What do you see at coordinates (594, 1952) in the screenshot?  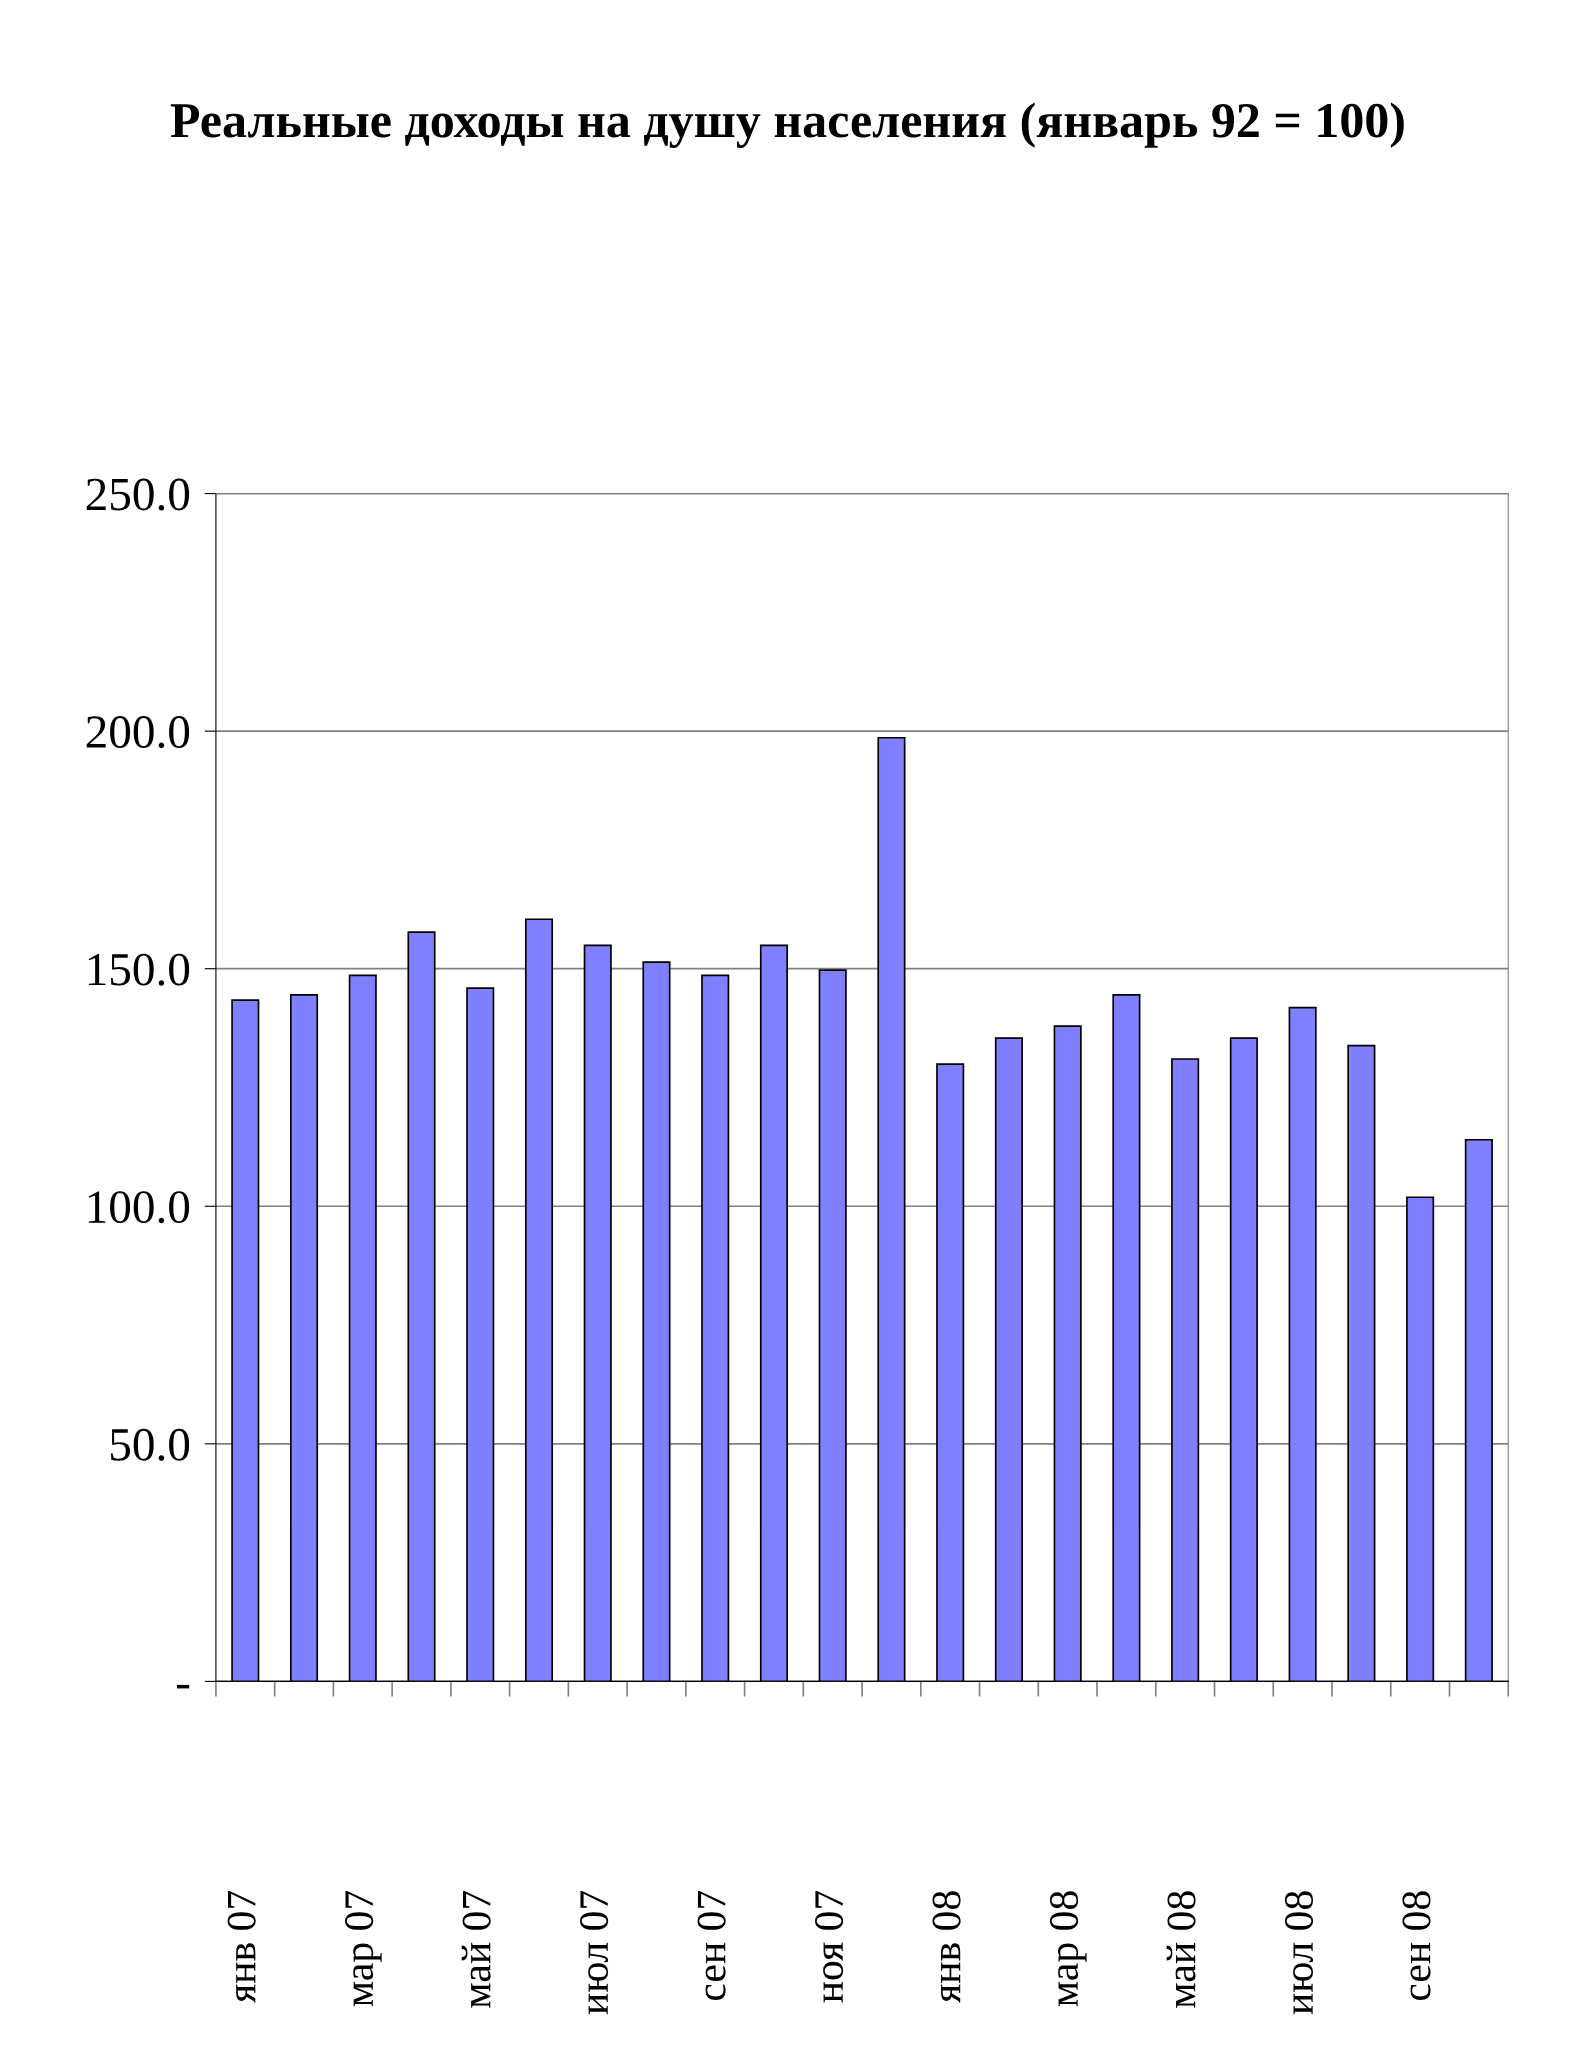 I see `x-tick-label: июл 07` at bounding box center [594, 1952].